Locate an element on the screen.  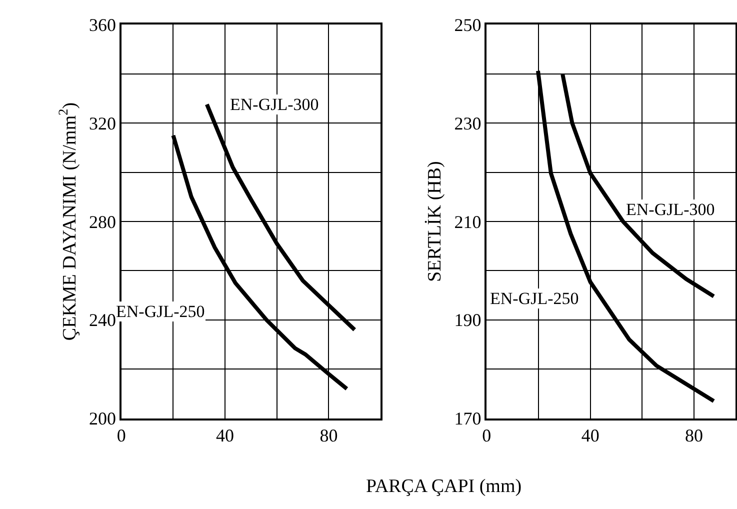
y-tick-label: 200 is located at coordinates (102, 418).